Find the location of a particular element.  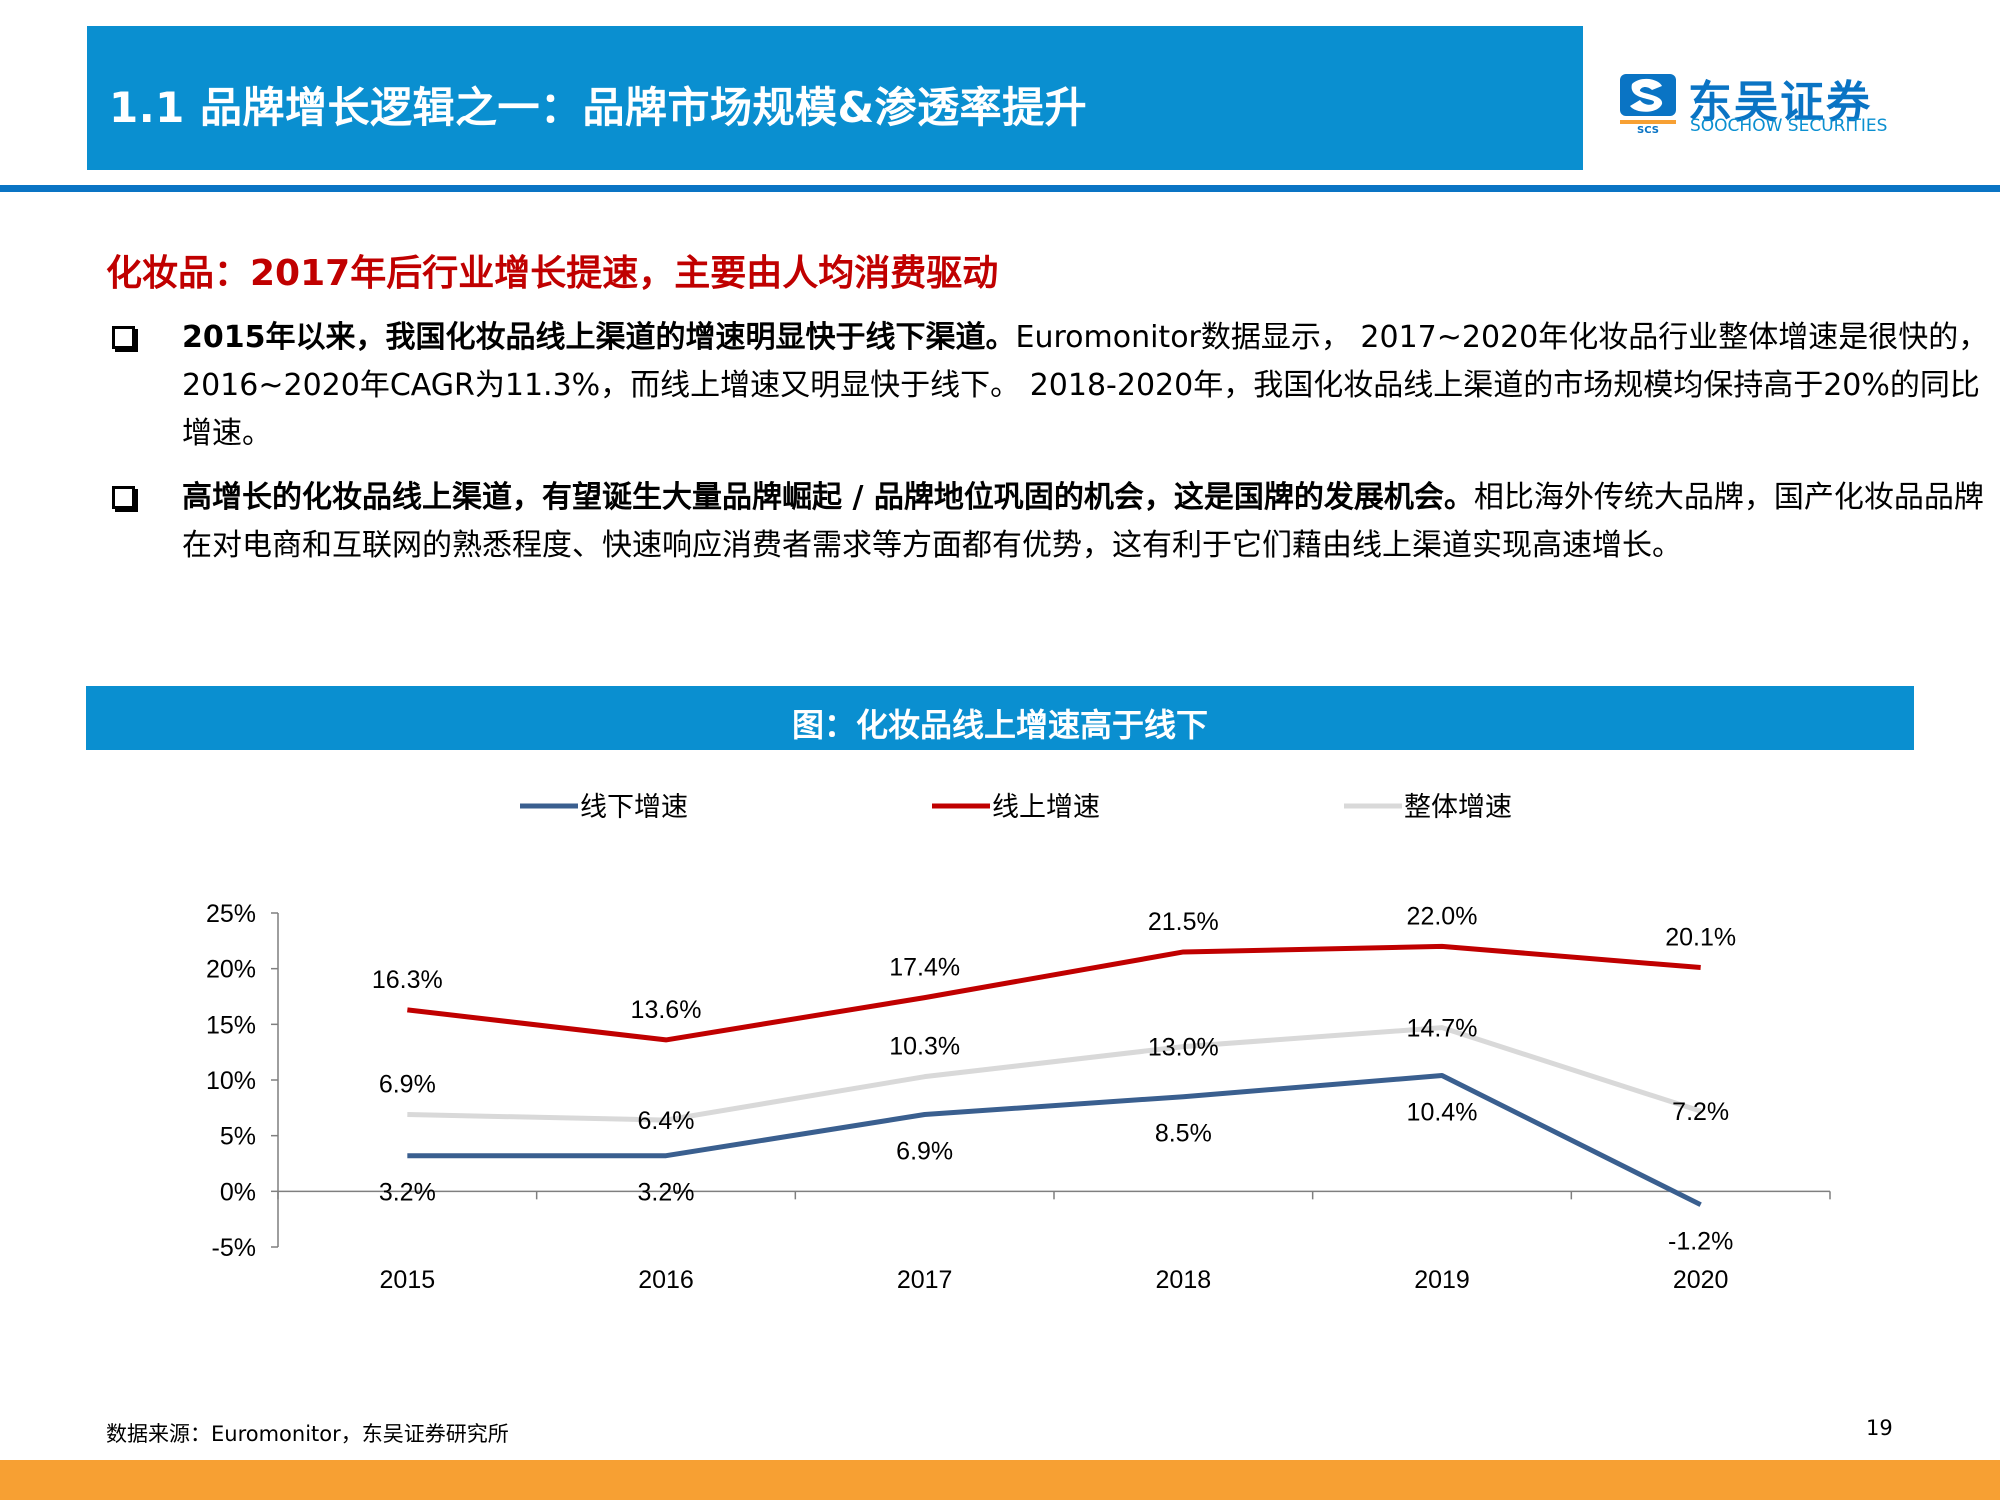

data-label: 20.1% is located at coordinates (1700, 938).